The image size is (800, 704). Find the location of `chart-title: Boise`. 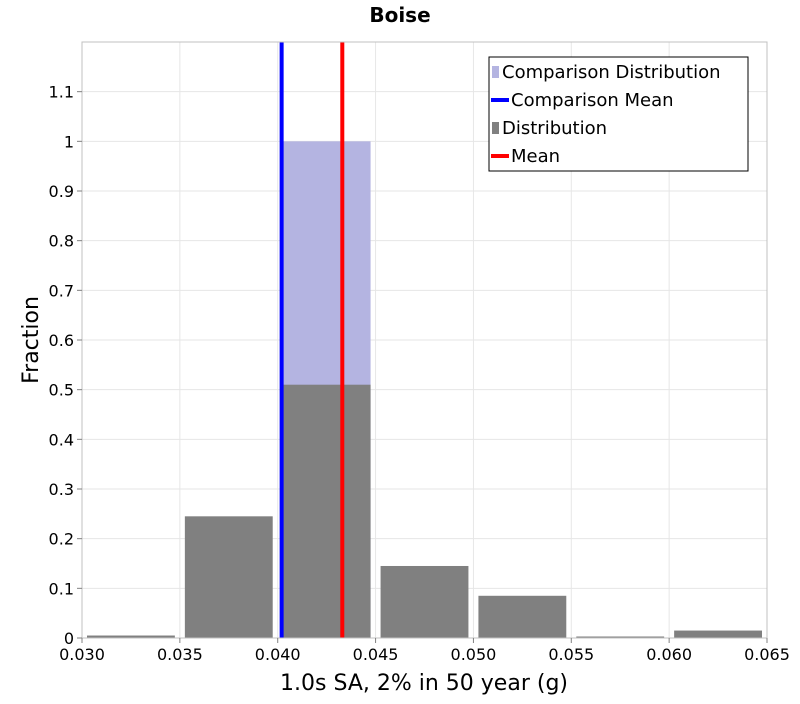

chart-title: Boise is located at coordinates (399, 15).